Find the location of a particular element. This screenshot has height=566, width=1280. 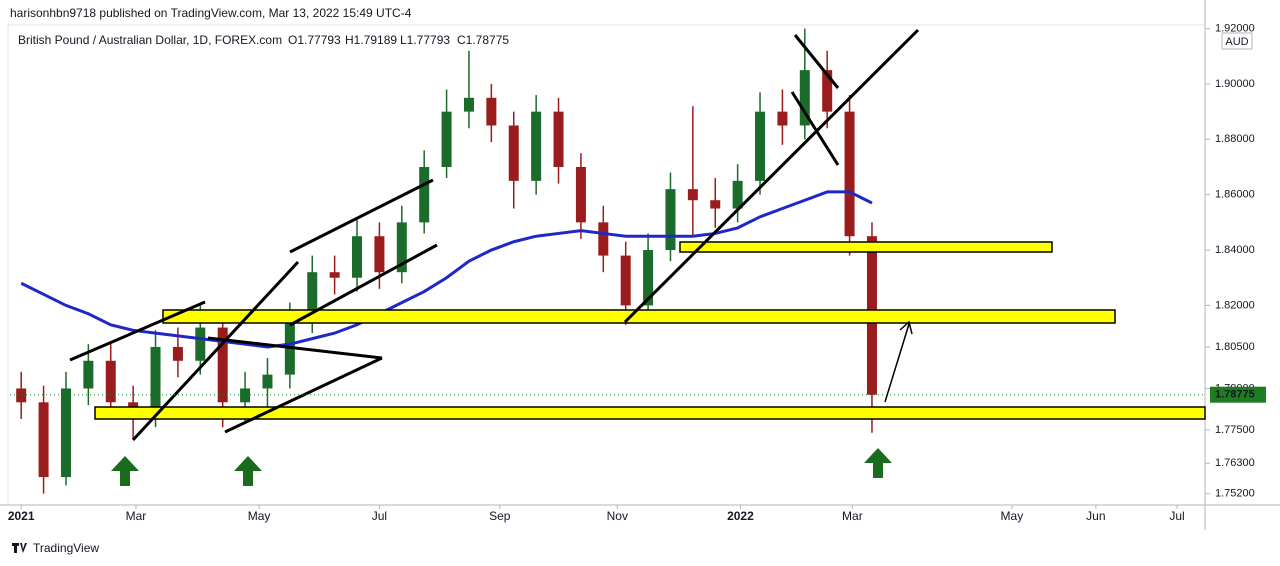

high: H1.79189 is located at coordinates (371, 40).